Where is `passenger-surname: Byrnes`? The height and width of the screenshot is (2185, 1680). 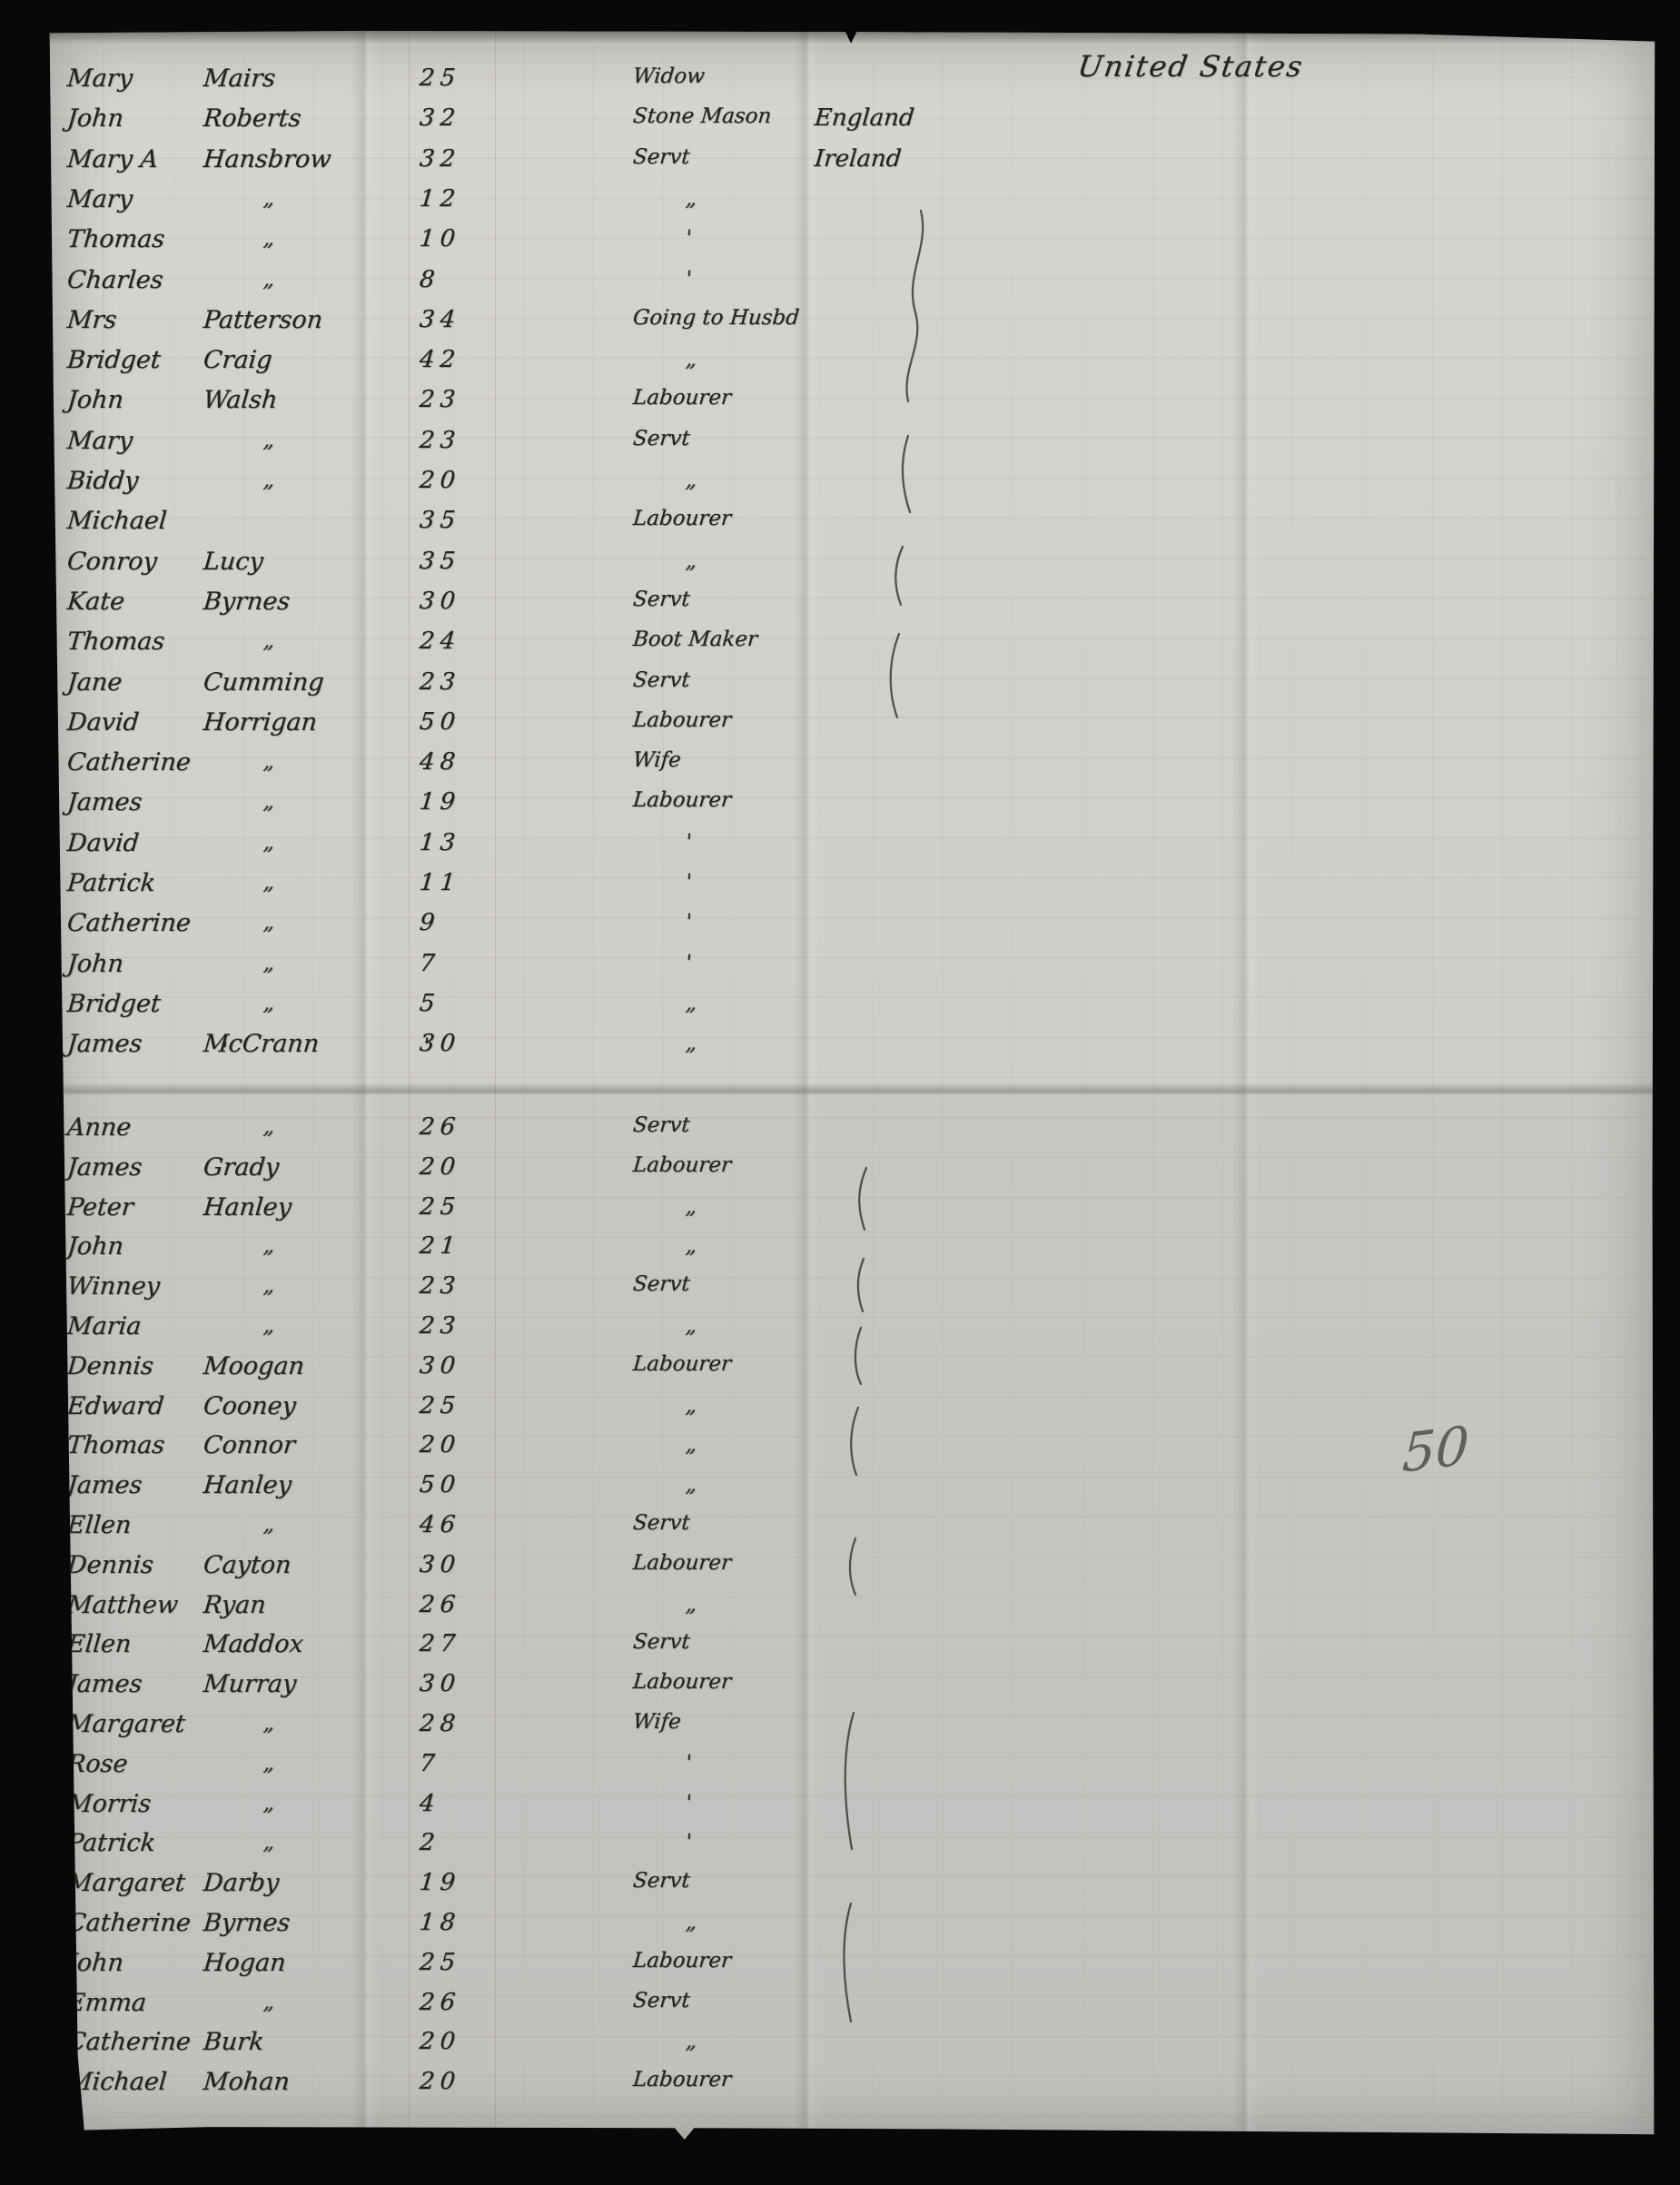
passenger-surname: Byrnes is located at coordinates (247, 1923).